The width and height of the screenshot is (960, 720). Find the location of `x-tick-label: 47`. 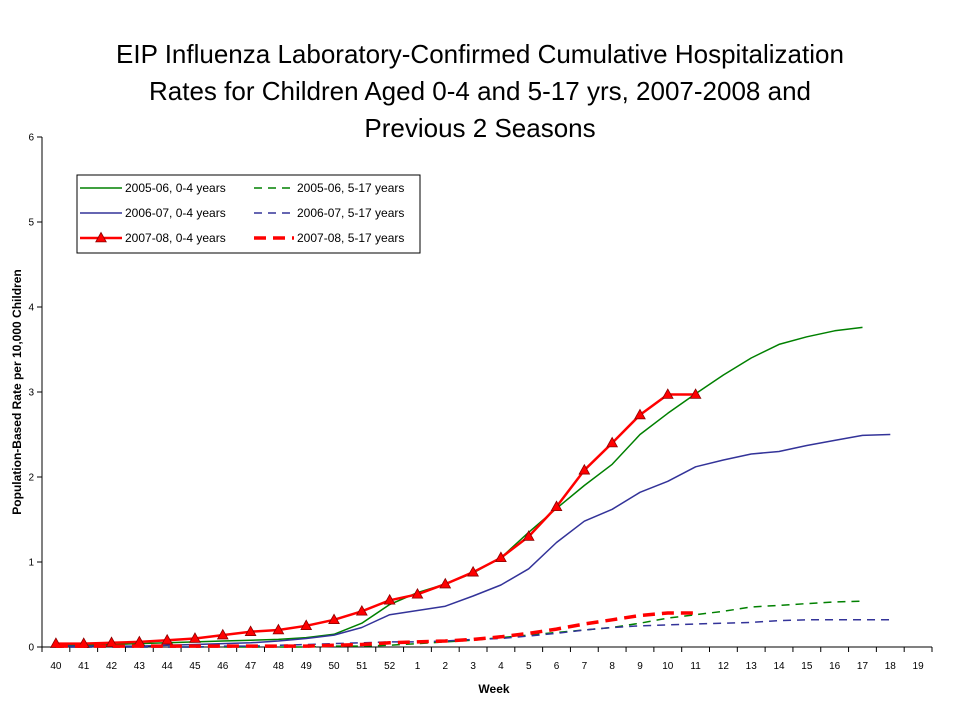

x-tick-label: 47 is located at coordinates (251, 666).